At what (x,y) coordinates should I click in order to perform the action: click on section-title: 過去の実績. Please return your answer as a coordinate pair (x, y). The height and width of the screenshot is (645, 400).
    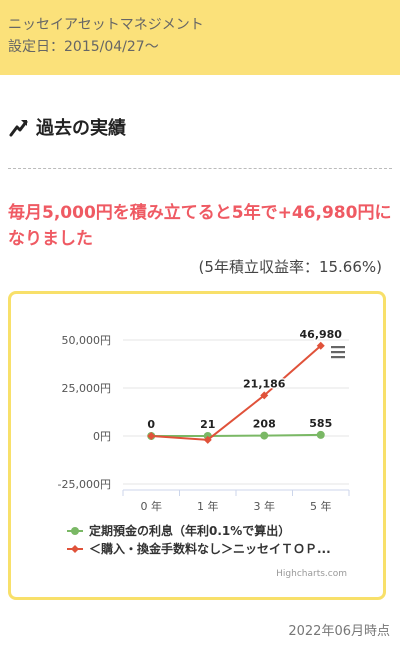
    Looking at the image, I should click on (67, 127).